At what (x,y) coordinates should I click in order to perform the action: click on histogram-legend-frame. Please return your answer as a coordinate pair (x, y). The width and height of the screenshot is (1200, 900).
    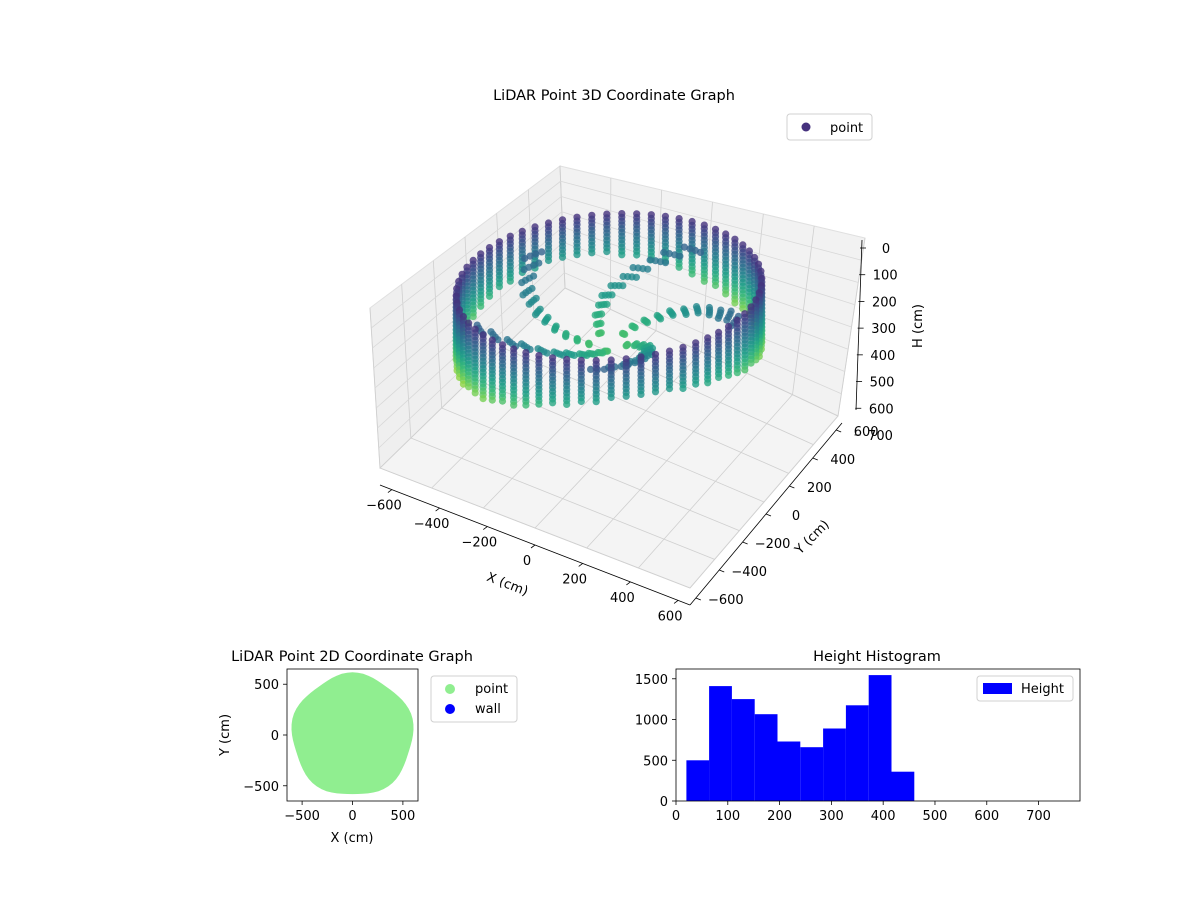
    Looking at the image, I should click on (1025, 688).